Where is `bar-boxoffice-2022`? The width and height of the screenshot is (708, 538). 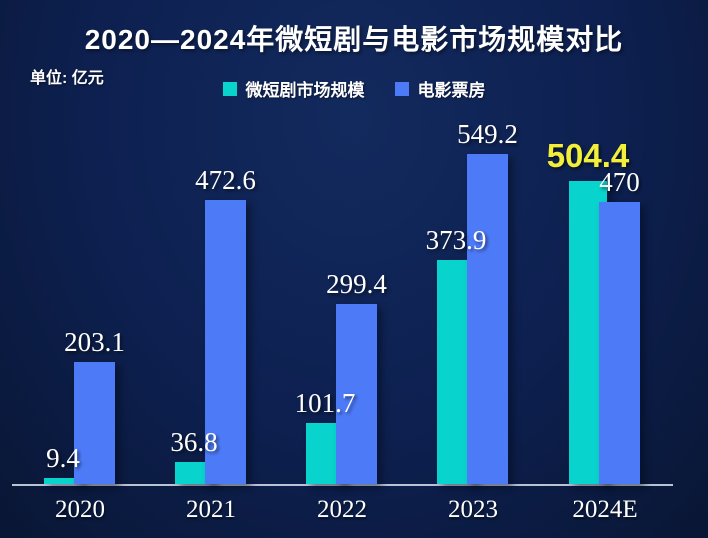 bar-boxoffice-2022 is located at coordinates (356, 394).